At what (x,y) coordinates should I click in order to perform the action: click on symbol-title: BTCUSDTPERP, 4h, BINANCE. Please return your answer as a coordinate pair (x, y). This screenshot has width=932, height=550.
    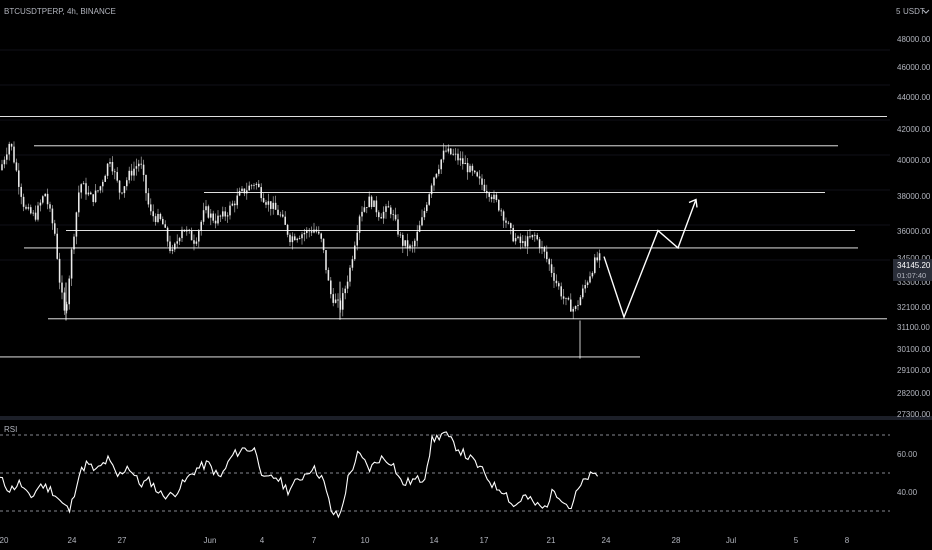
    Looking at the image, I should click on (60, 11).